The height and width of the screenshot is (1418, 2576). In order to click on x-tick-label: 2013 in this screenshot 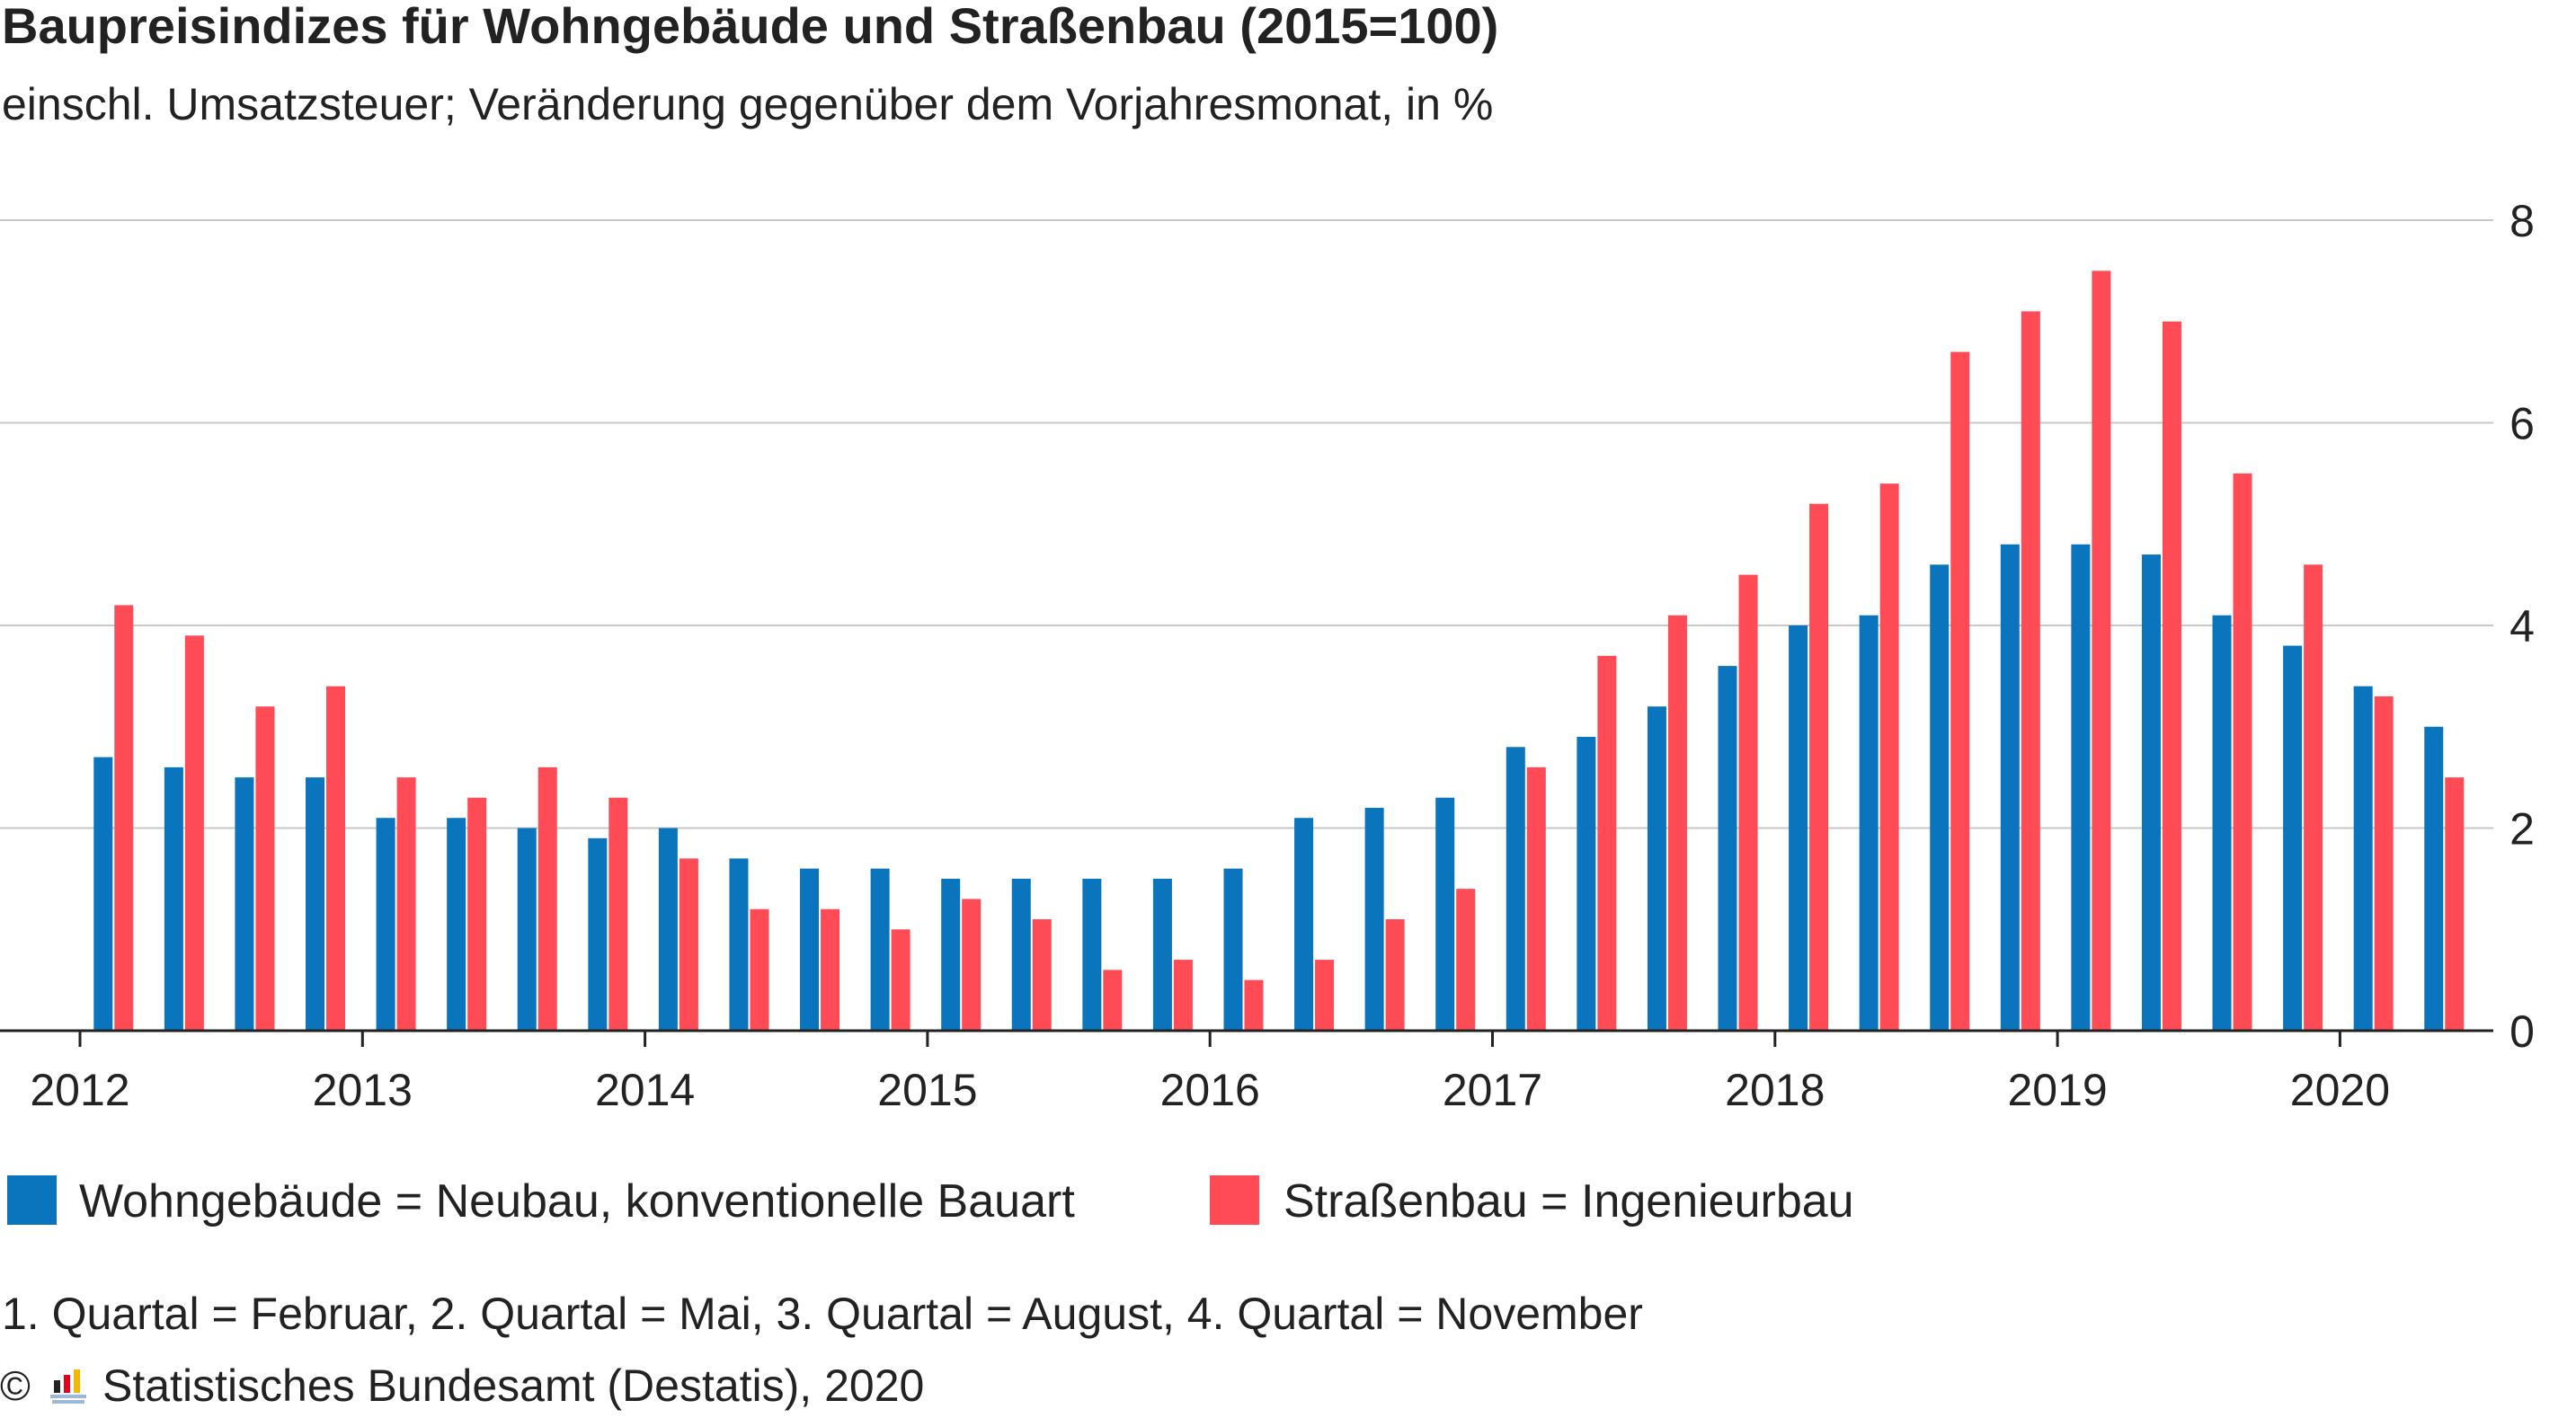, I will do `click(363, 1090)`.